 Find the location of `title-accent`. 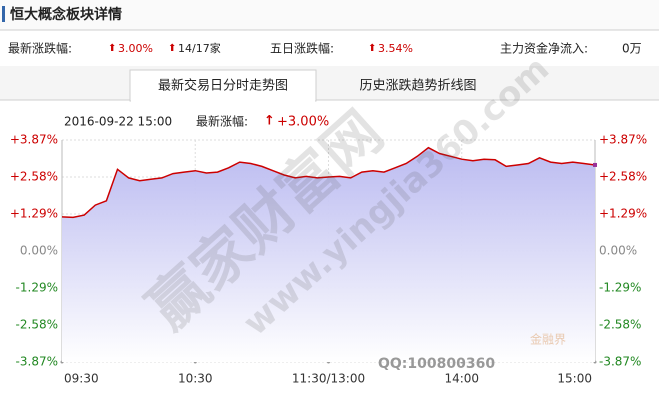

title-accent is located at coordinates (3, 14).